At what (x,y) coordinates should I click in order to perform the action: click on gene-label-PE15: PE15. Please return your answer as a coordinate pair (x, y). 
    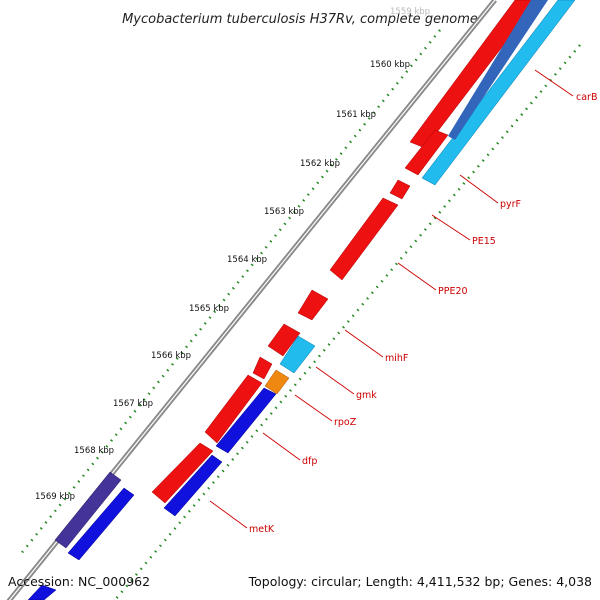
    Looking at the image, I should click on (484, 241).